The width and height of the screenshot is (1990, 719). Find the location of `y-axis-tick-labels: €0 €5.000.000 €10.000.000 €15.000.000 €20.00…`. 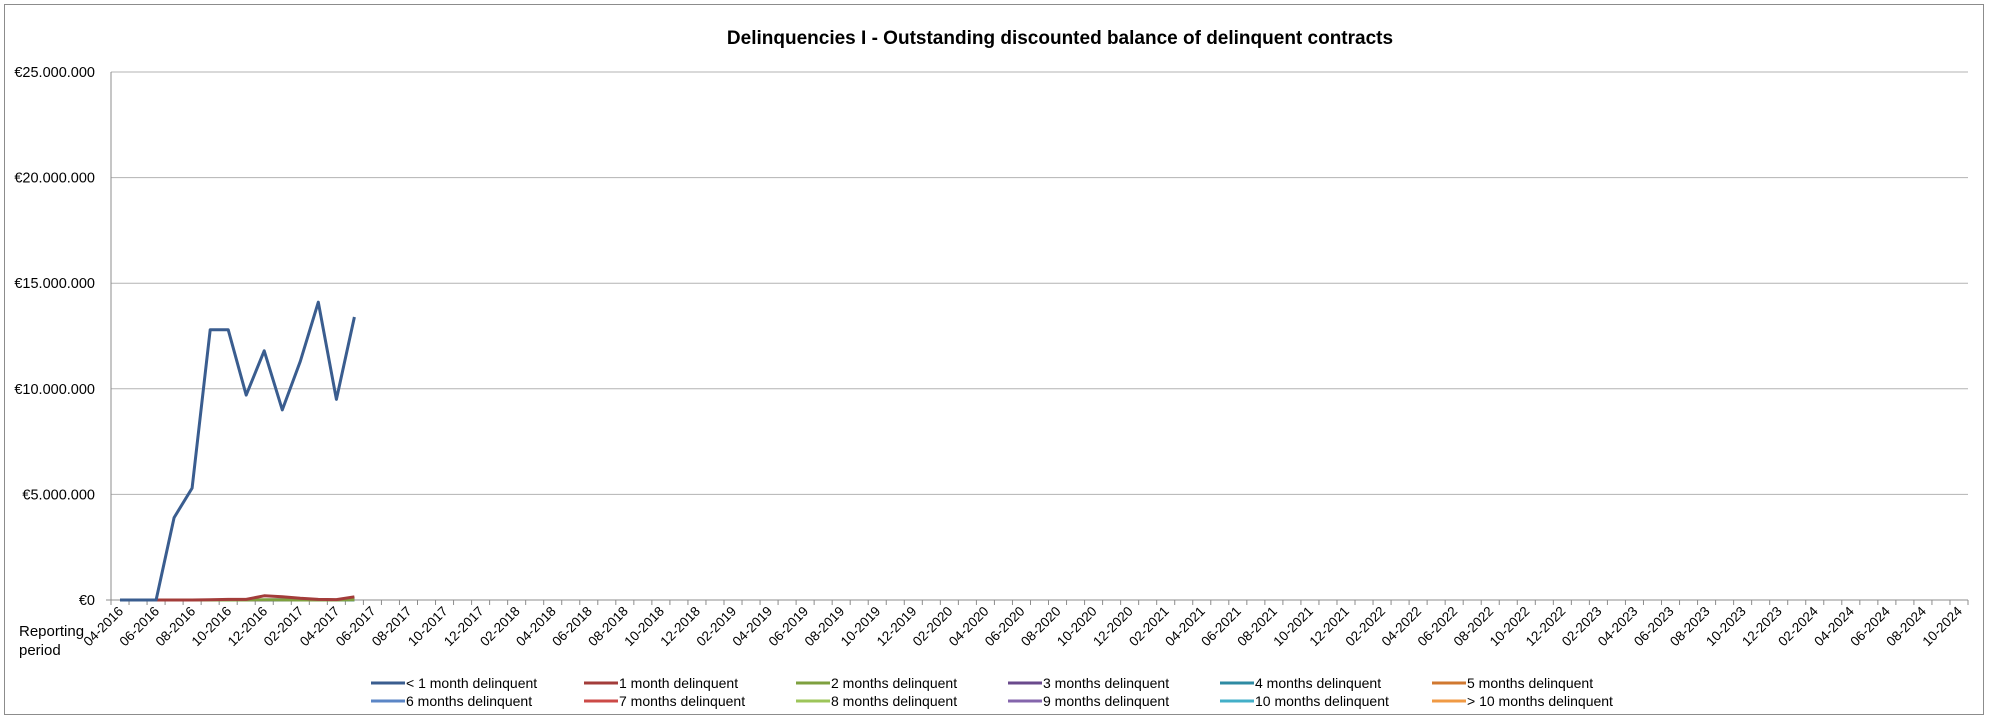

y-axis-tick-labels: €0 €5.000.000 €10.000.000 €15.000.000 €20.00… is located at coordinates (54, 337).